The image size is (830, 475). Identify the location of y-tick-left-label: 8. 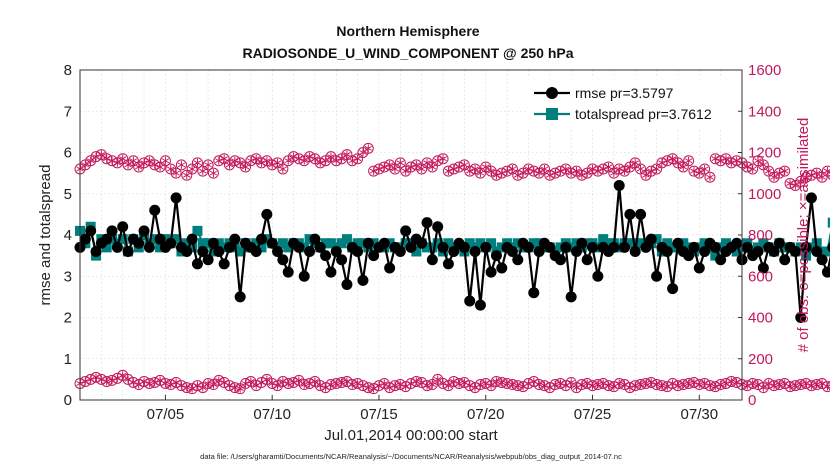
(68, 70).